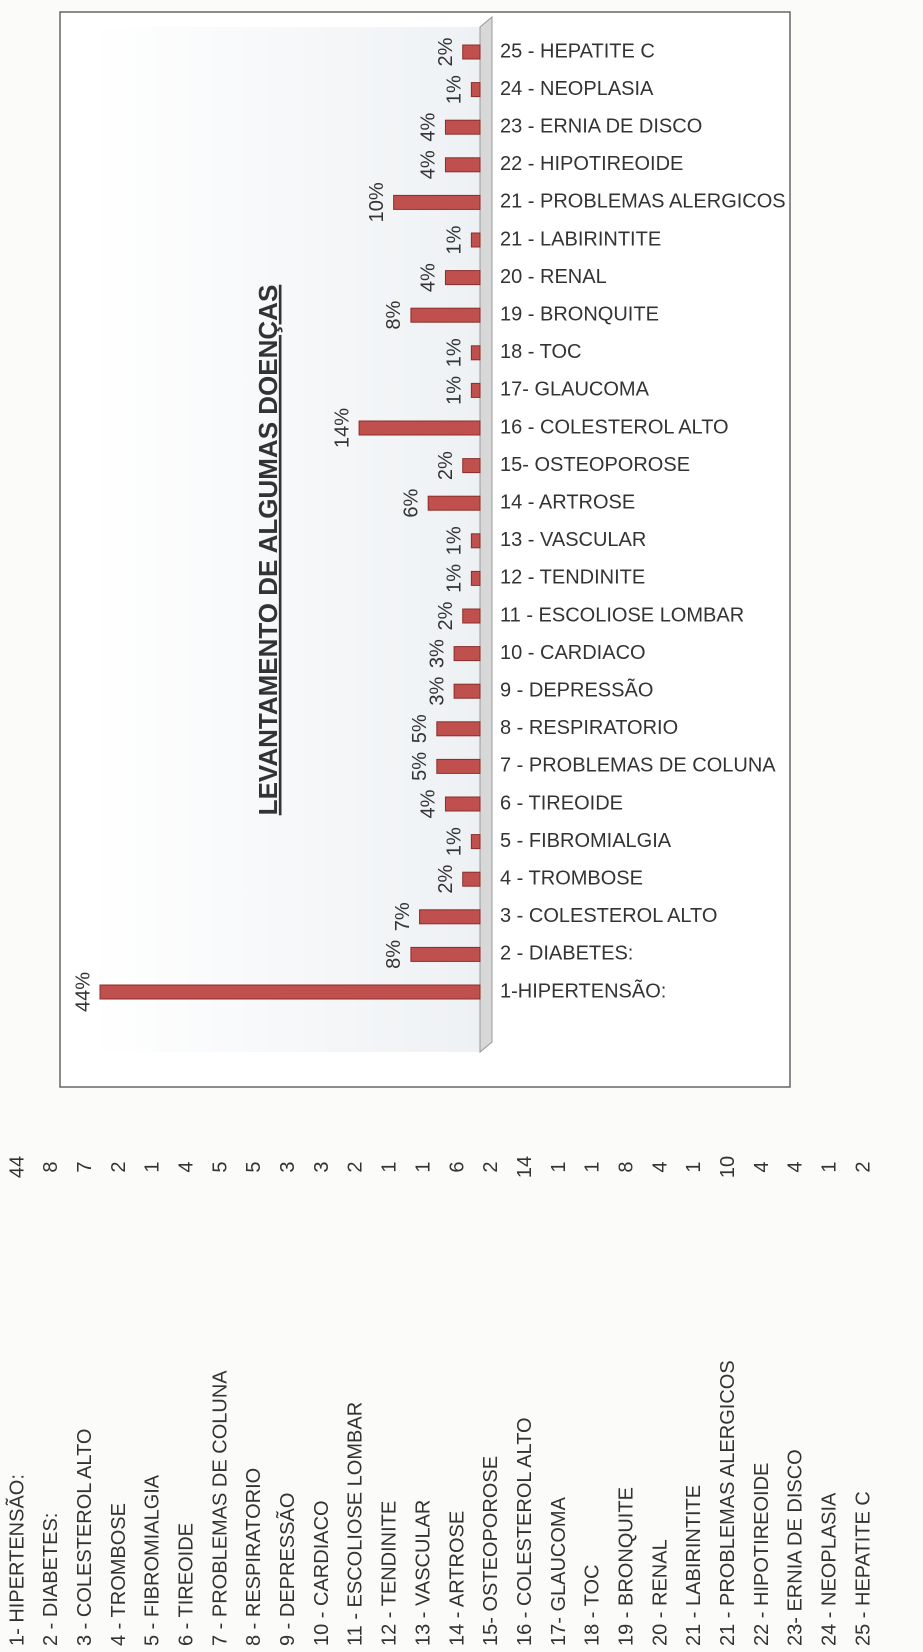 The height and width of the screenshot is (1652, 923). I want to click on row-label: 17- GLAUCOMA, so click(559, 1571).